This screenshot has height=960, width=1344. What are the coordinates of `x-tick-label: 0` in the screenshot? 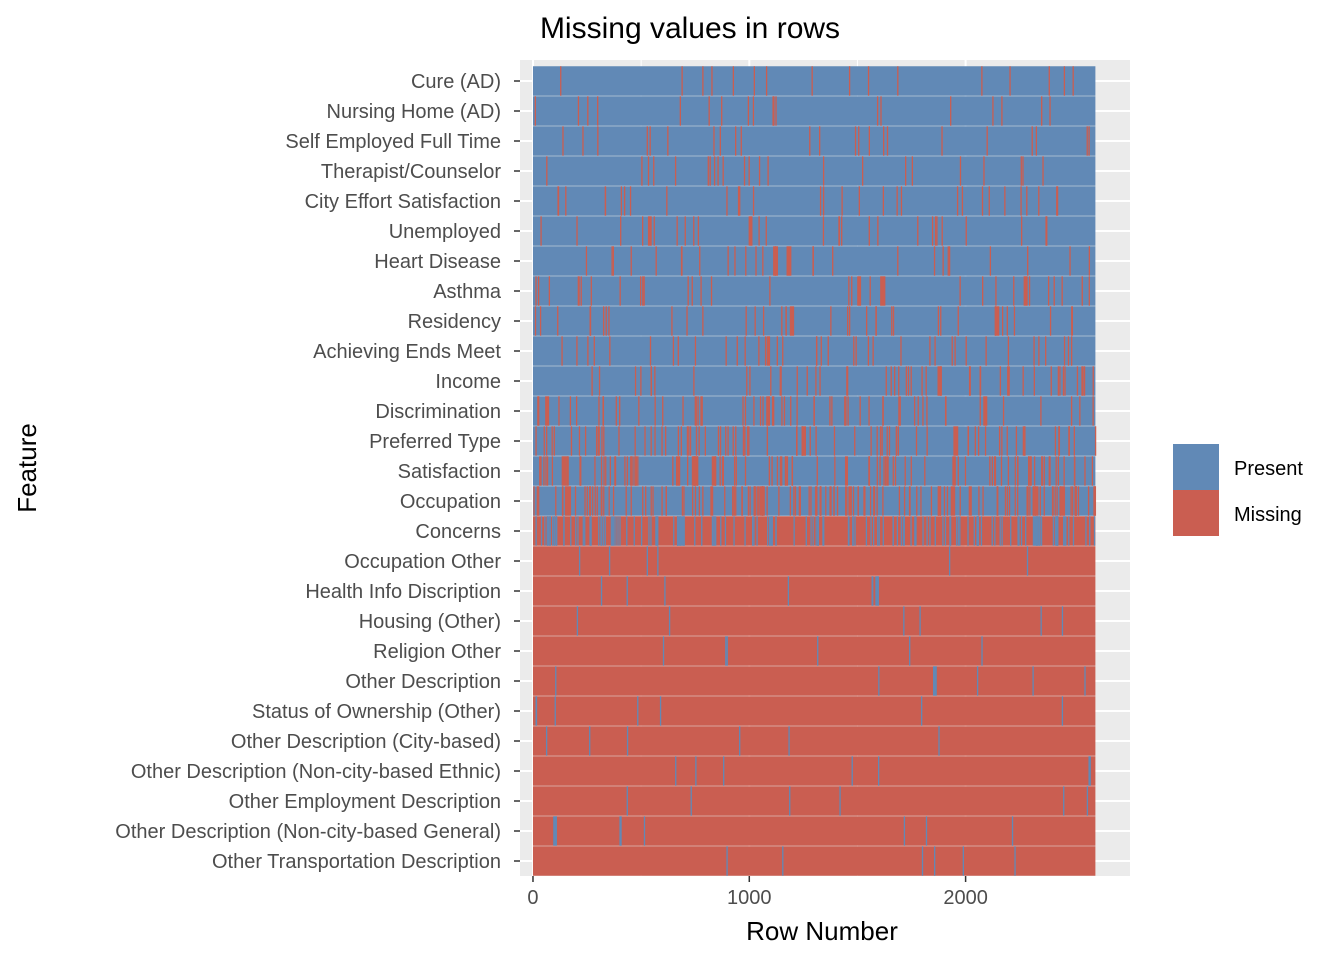 It's located at (532, 898).